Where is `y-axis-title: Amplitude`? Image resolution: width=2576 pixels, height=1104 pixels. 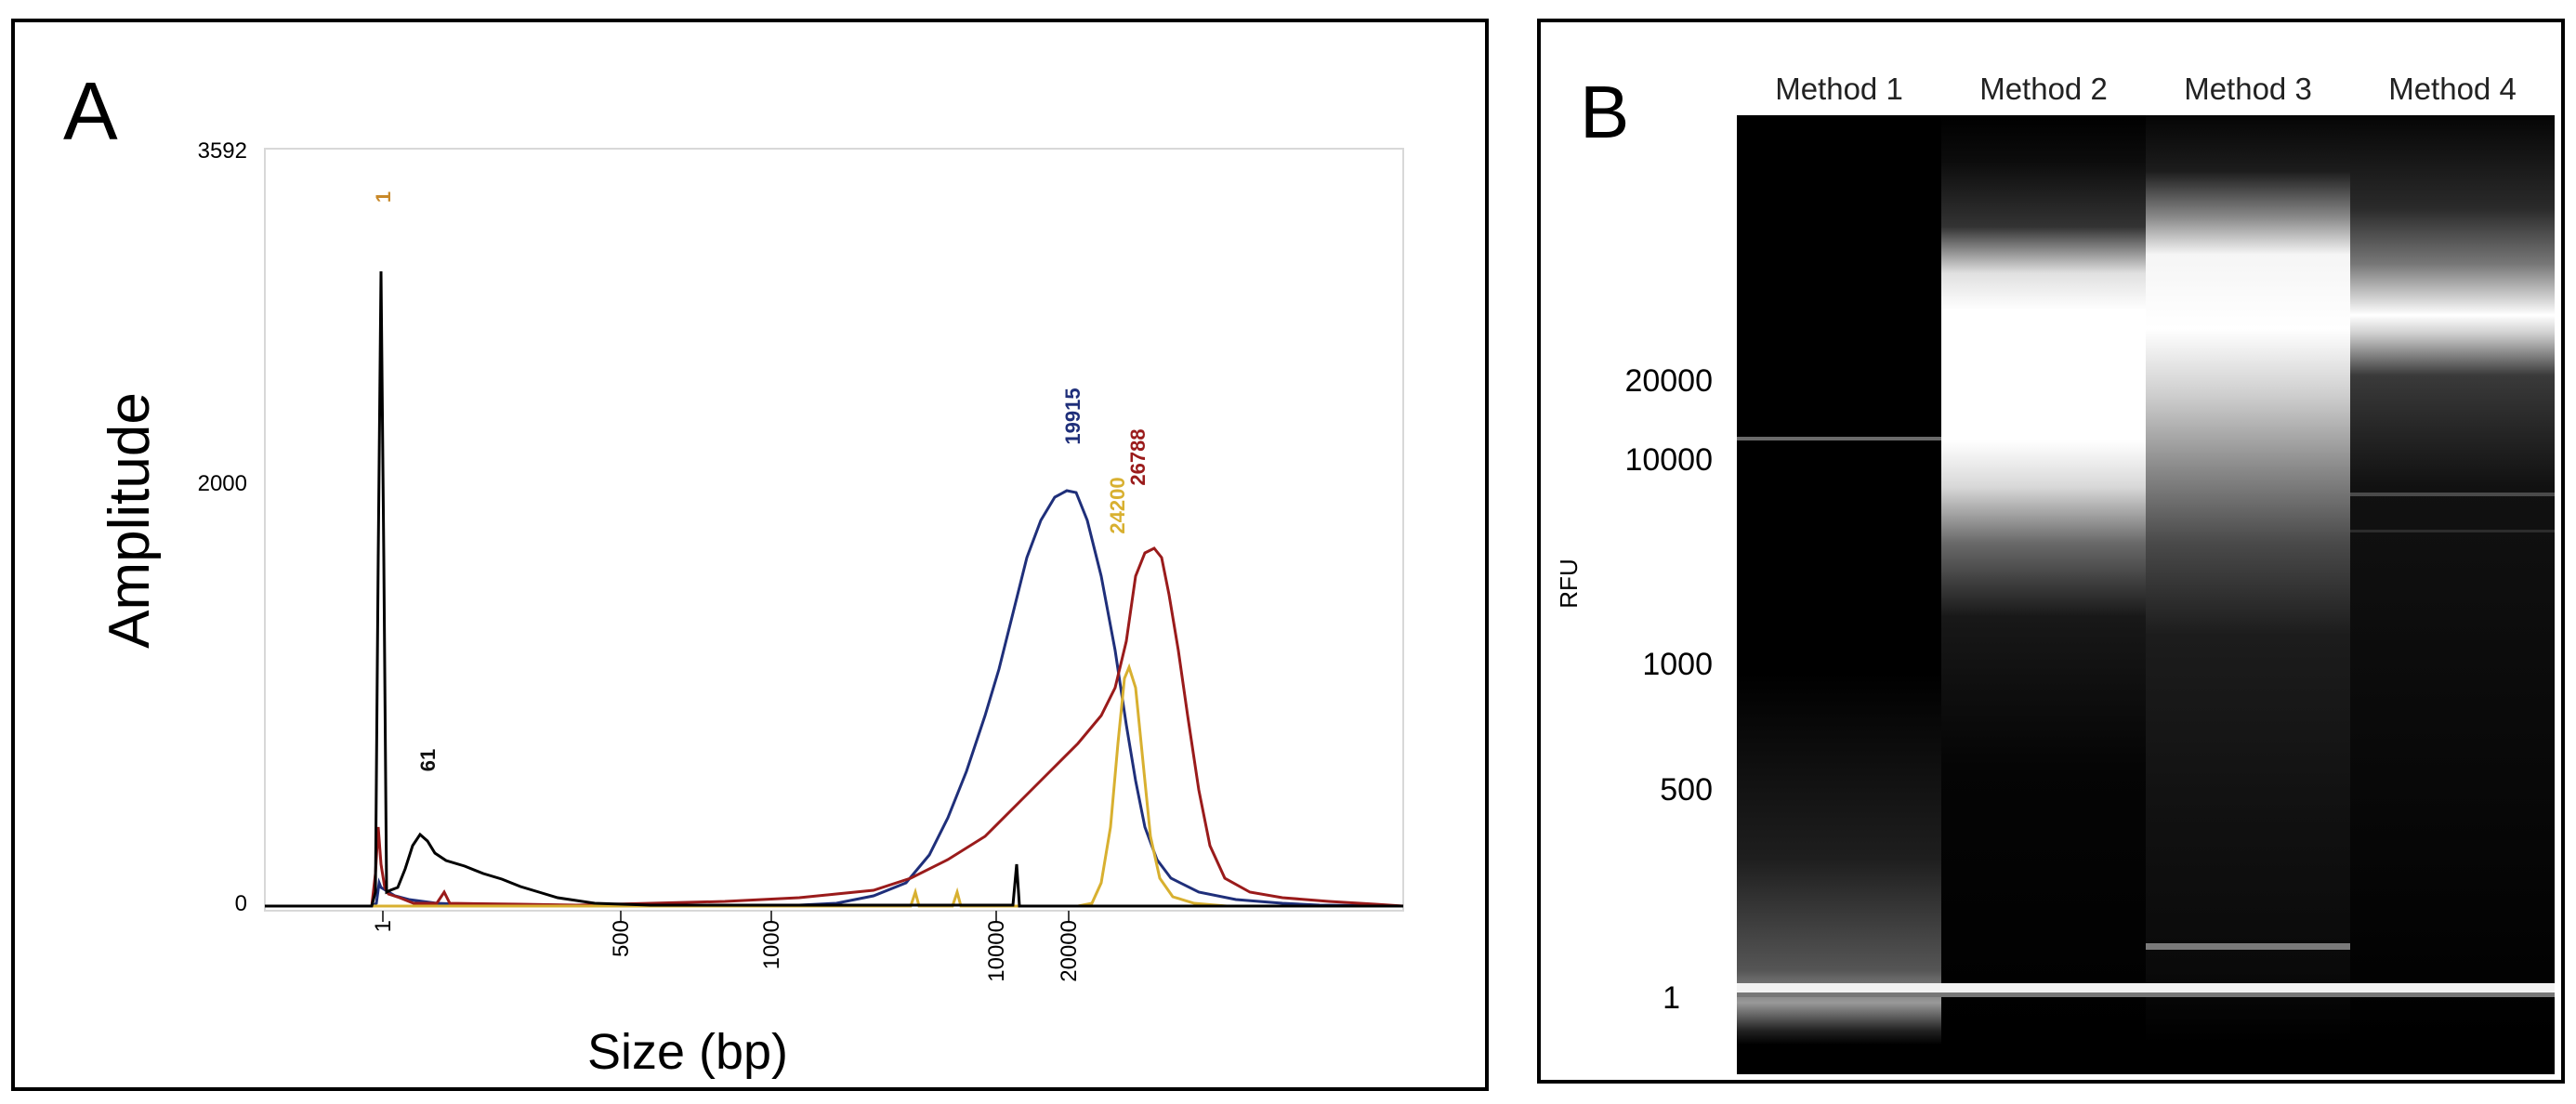 y-axis-title: Amplitude is located at coordinates (130, 520).